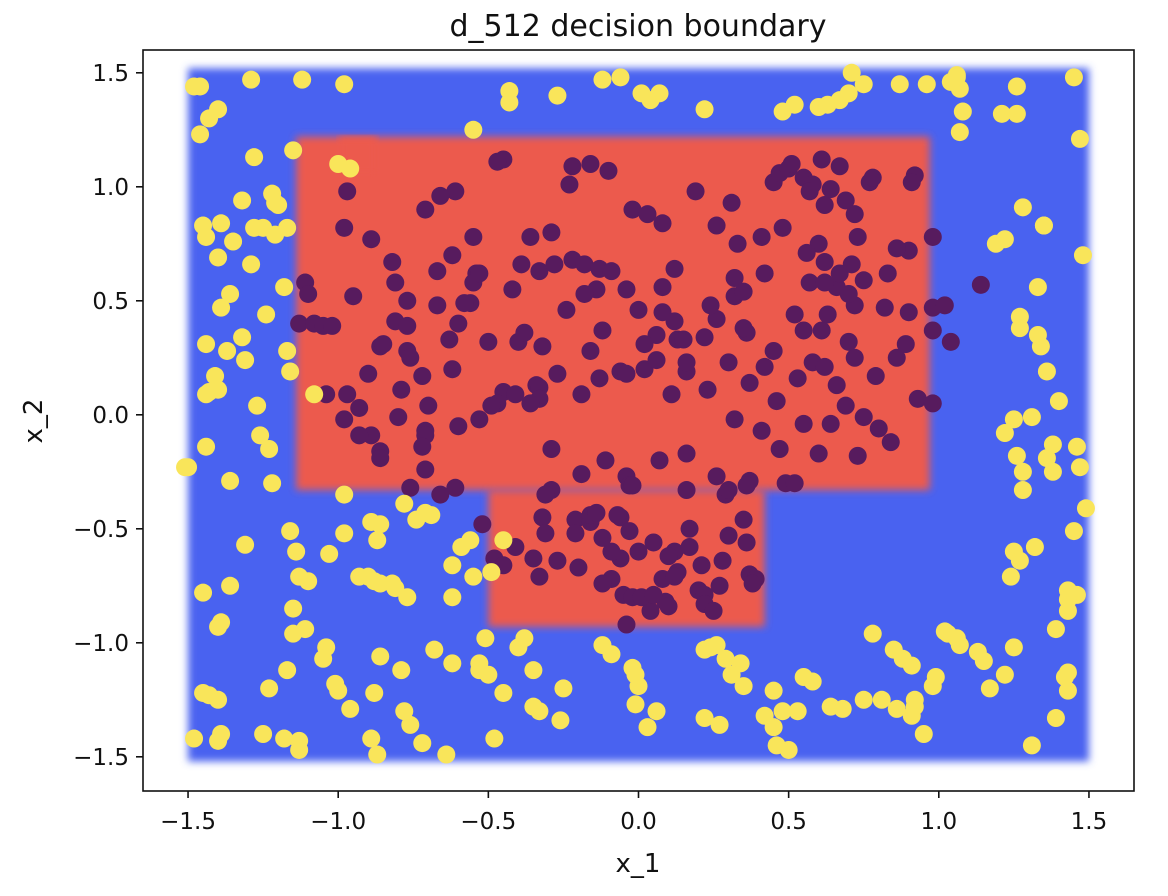  Describe the element at coordinates (638, 822) in the screenshot. I see `x-tick-label: 0.0` at that location.